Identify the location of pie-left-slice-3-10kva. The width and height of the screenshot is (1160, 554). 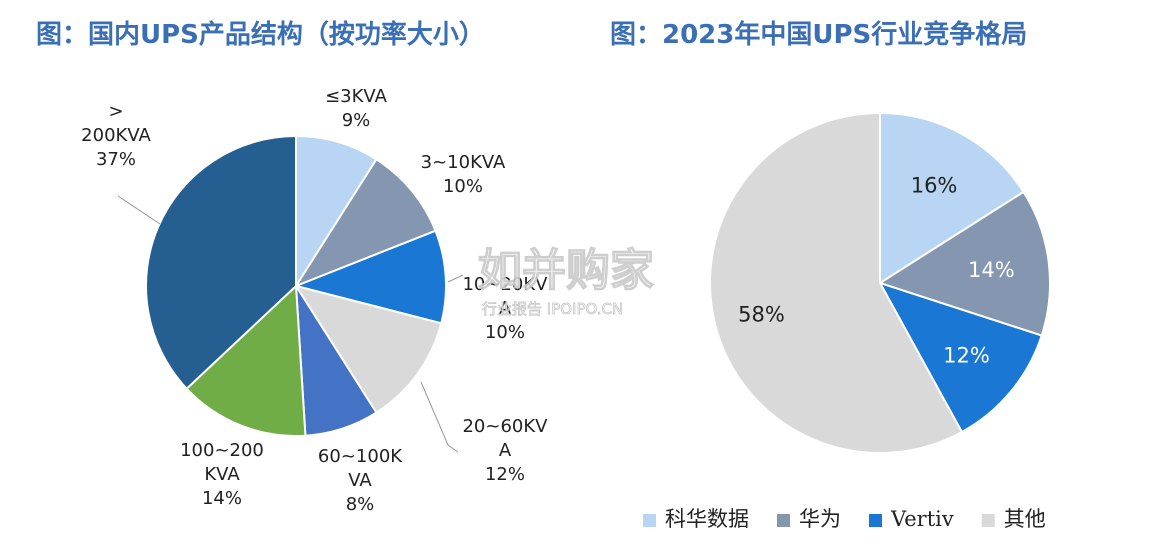
(365, 223).